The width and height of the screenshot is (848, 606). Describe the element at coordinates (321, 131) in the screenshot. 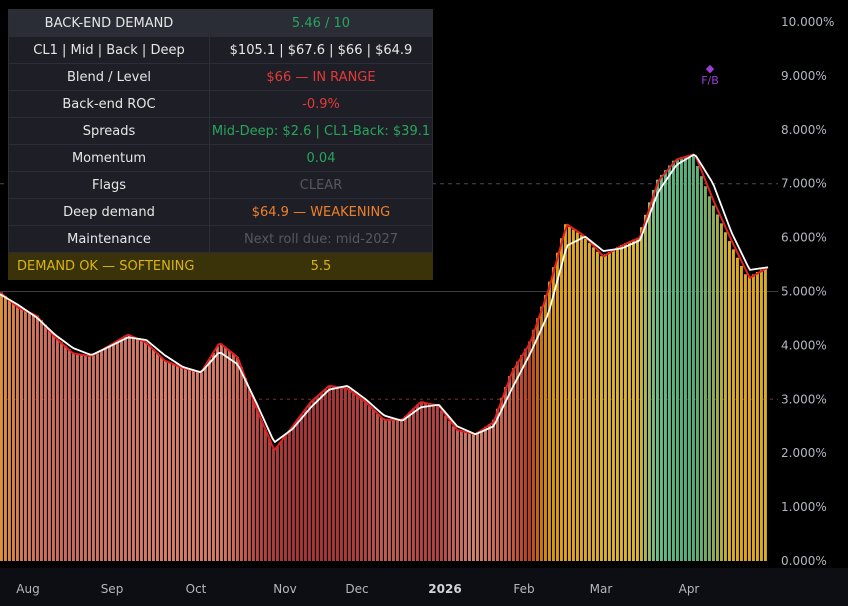

I see `stats-value: Mid-Deep: $2.6 | CL1-Back: $39.1` at that location.